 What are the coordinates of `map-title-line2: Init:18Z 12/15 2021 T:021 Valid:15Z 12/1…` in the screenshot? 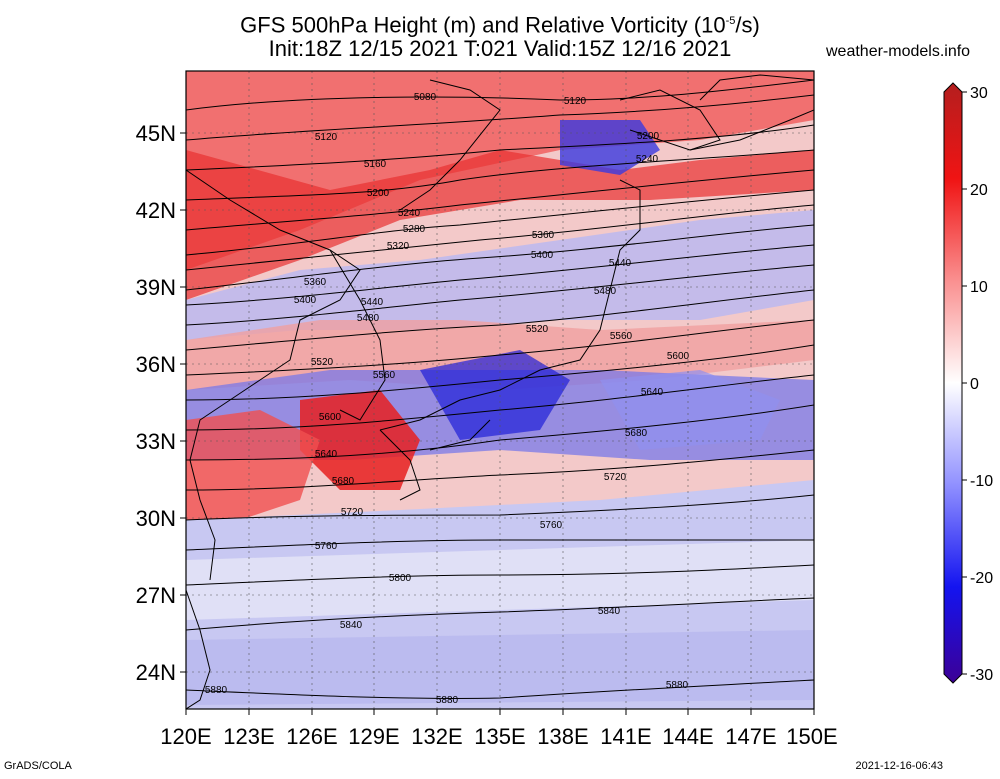 It's located at (500, 48).